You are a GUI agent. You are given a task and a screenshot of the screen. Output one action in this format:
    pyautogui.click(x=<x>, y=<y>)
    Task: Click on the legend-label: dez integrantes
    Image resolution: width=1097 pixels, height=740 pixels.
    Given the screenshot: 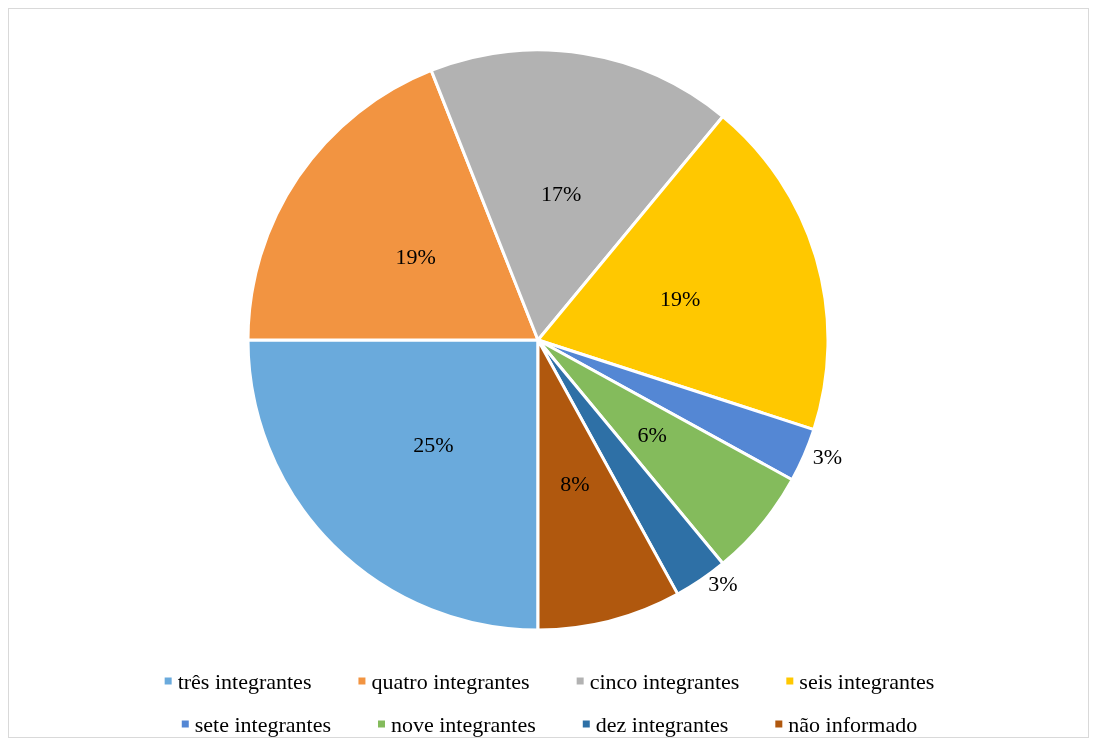 What is the action you would take?
    pyautogui.click(x=662, y=724)
    